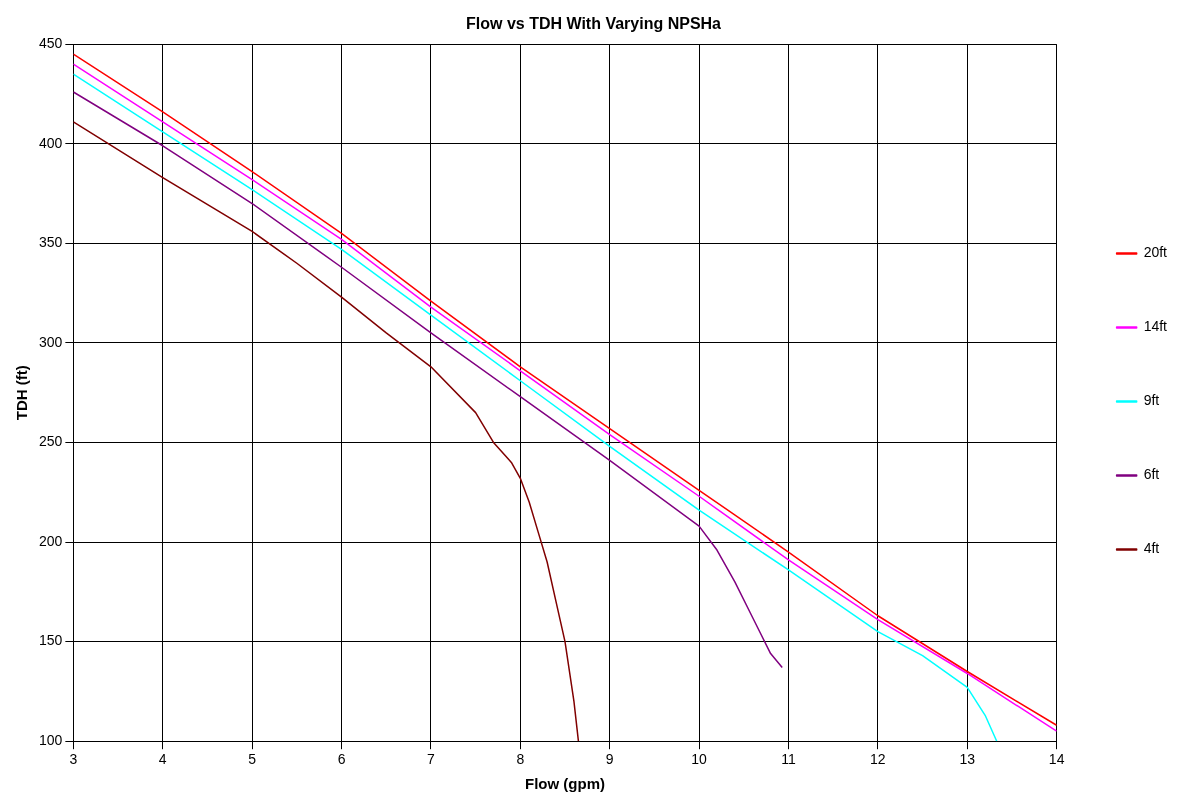 This screenshot has height=808, width=1187. I want to click on x-tick-label: 5, so click(252, 759).